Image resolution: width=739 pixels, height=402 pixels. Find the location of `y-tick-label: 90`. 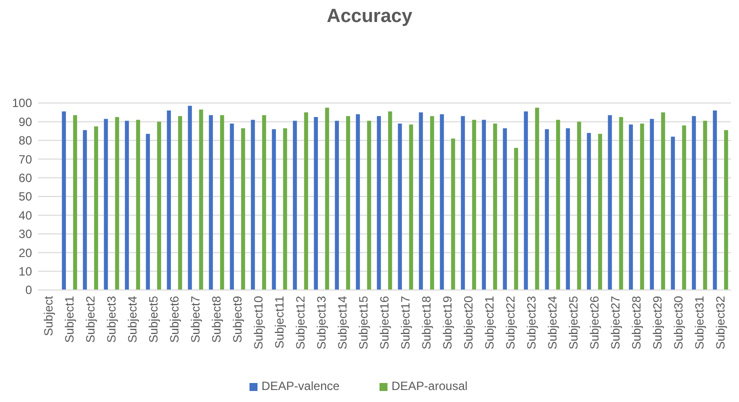

y-tick-label: 90 is located at coordinates (25, 121).